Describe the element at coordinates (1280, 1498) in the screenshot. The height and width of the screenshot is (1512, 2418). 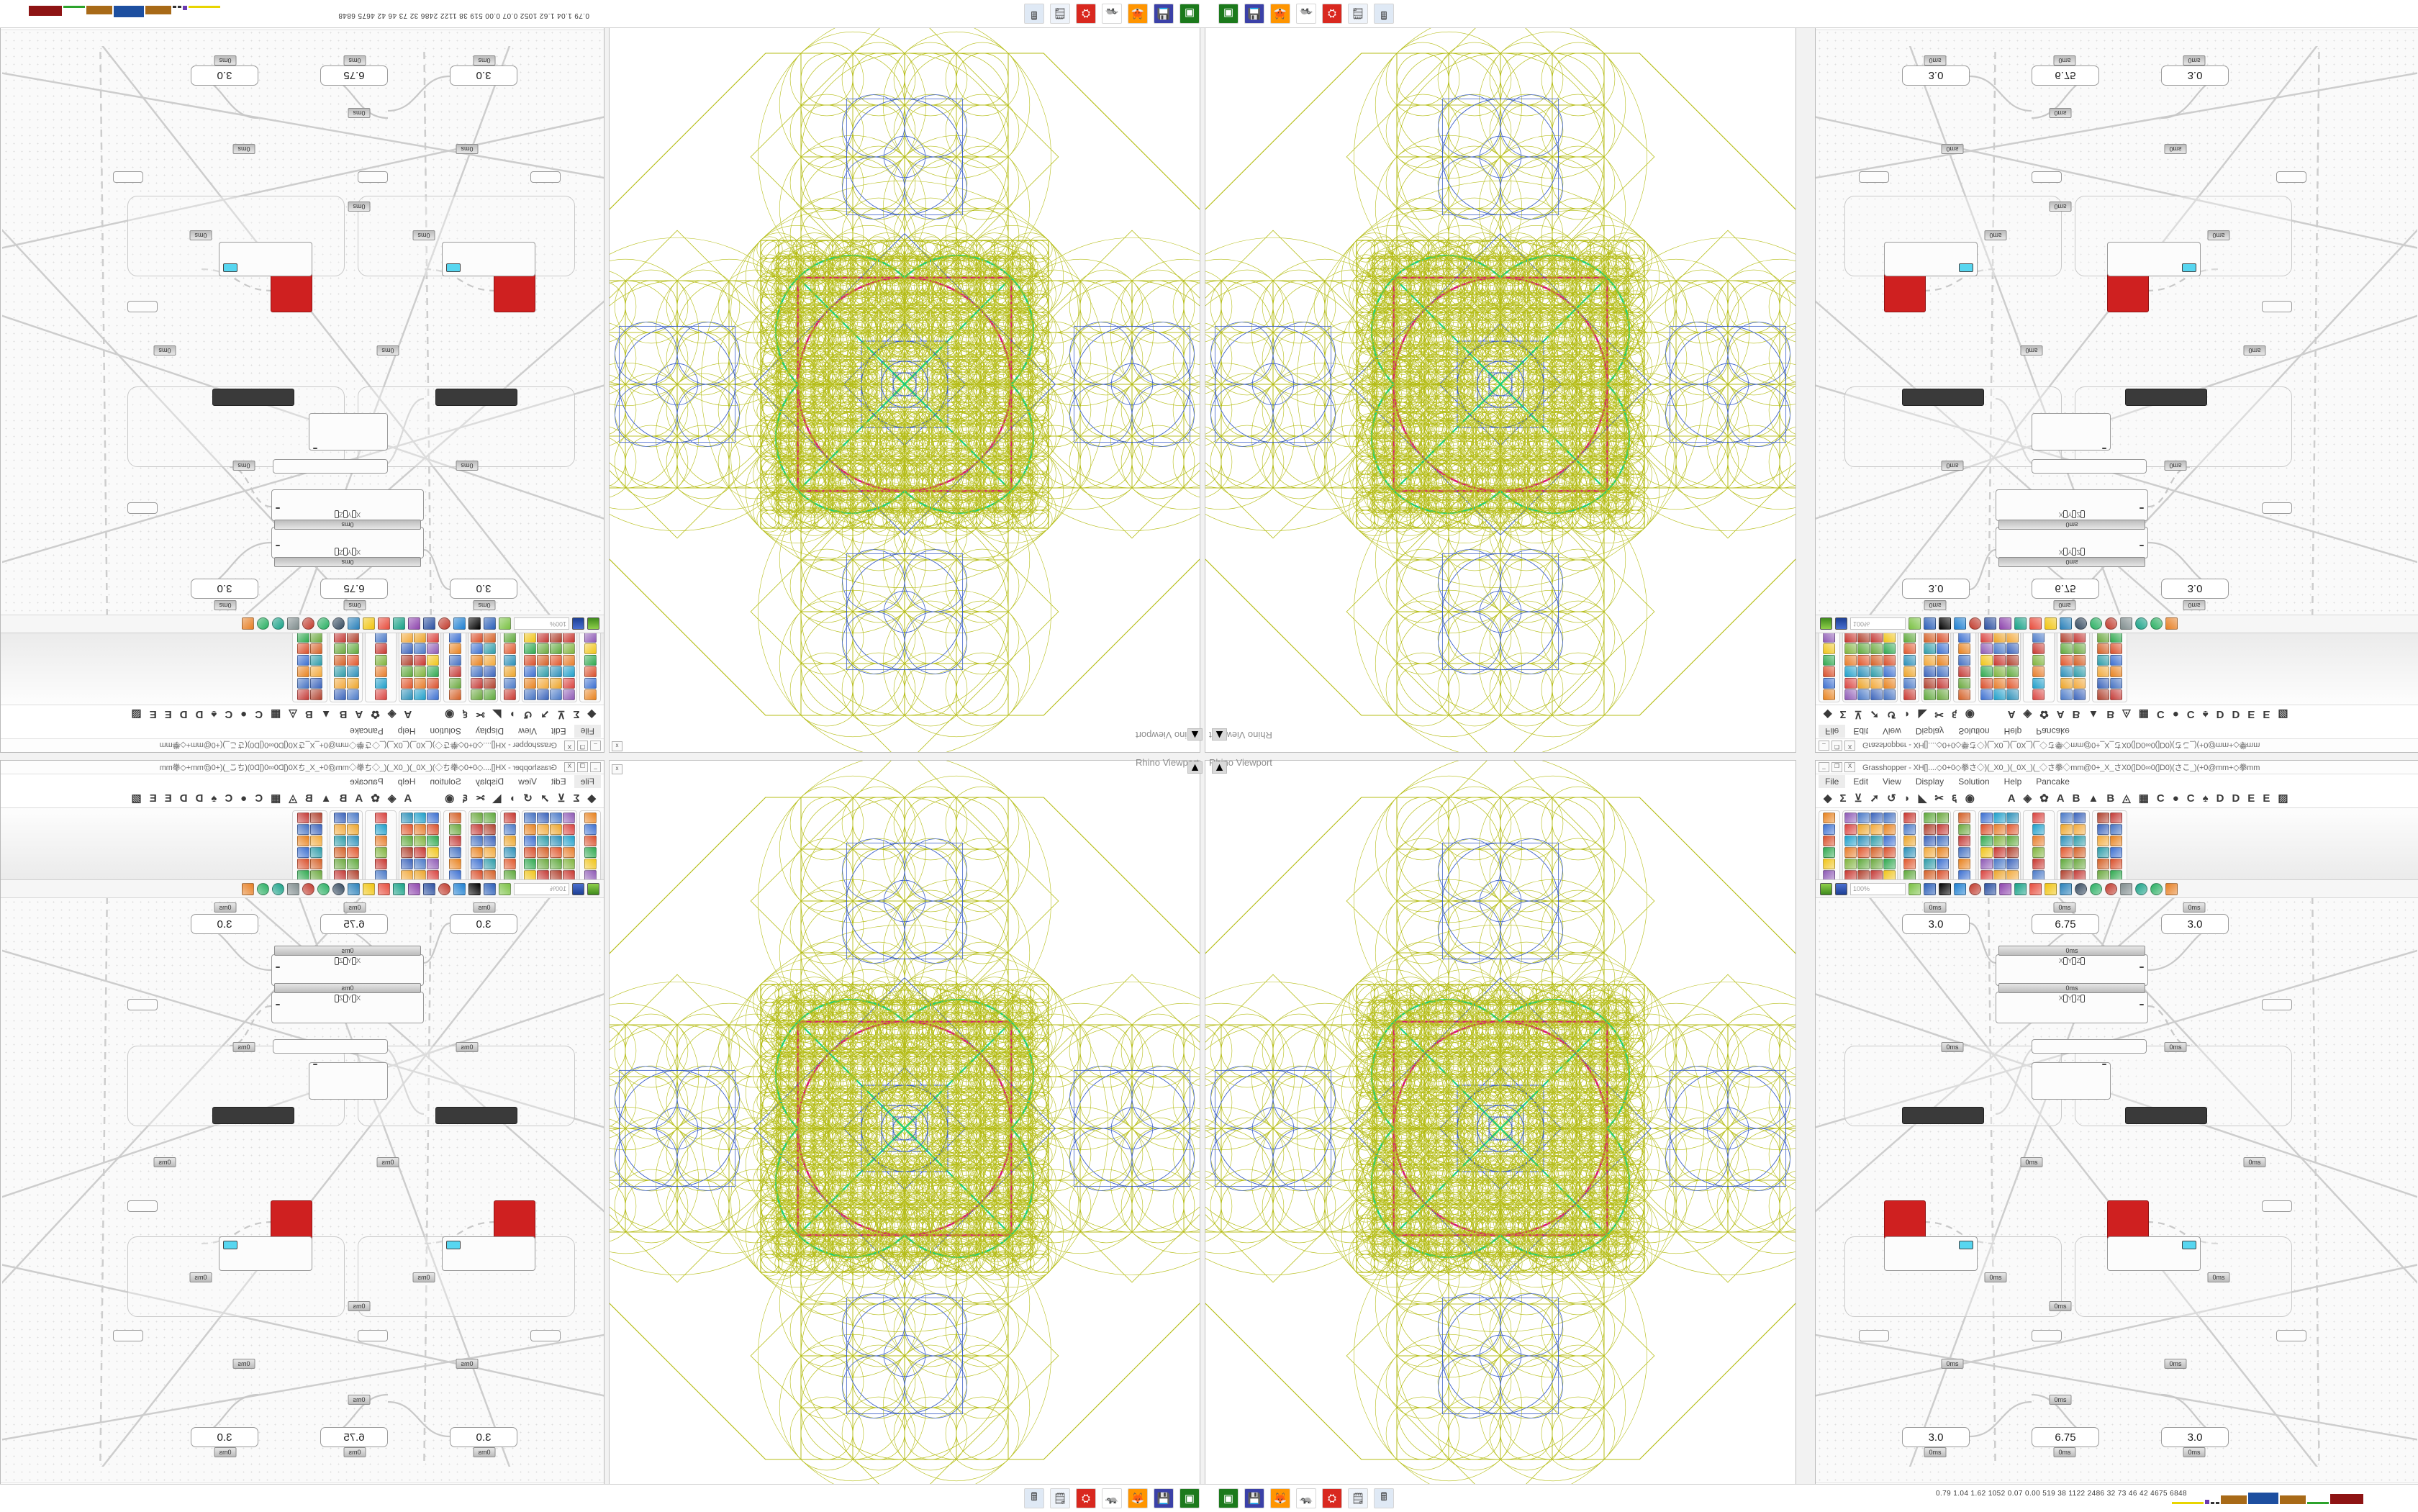
I see `firefox-icon: 🦊` at that location.